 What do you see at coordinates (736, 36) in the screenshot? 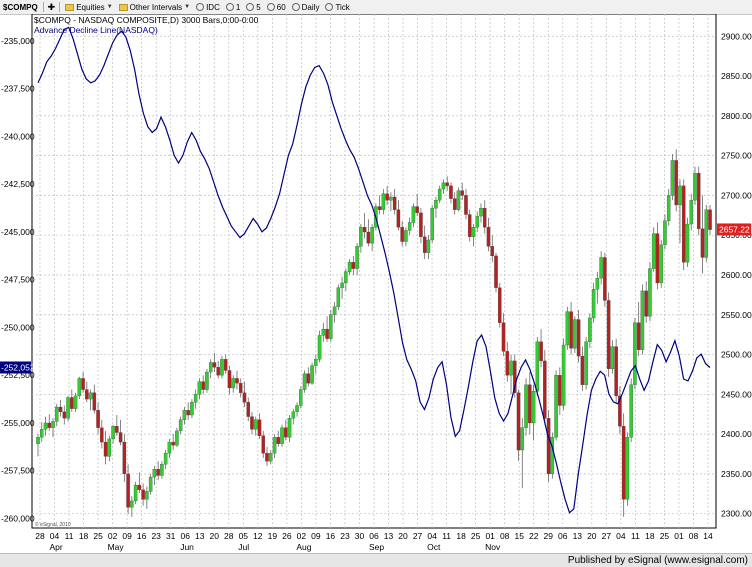
I see `right-axis-tick-label: 2900.00` at bounding box center [736, 36].